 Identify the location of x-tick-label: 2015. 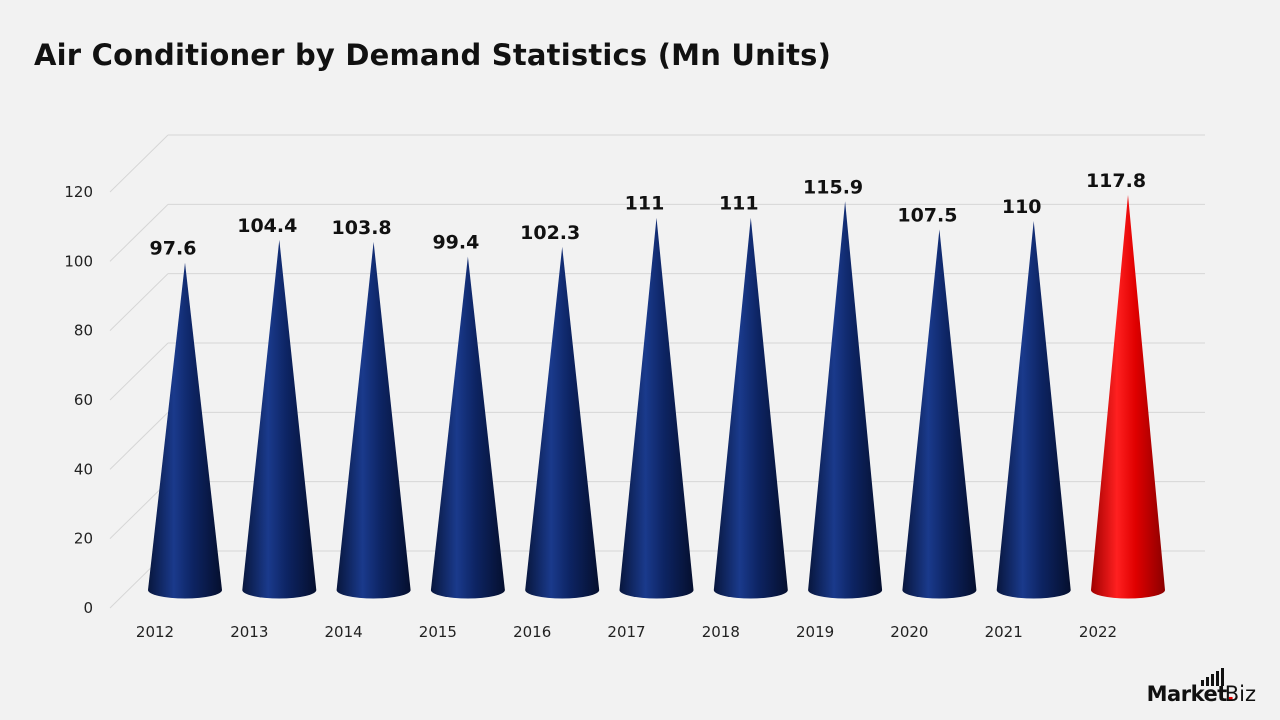
(438, 632).